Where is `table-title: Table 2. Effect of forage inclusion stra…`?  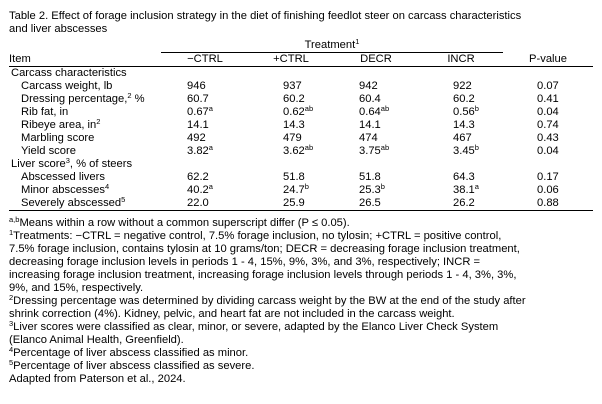 table-title: Table 2. Effect of forage inclusion stra… is located at coordinates (301, 23).